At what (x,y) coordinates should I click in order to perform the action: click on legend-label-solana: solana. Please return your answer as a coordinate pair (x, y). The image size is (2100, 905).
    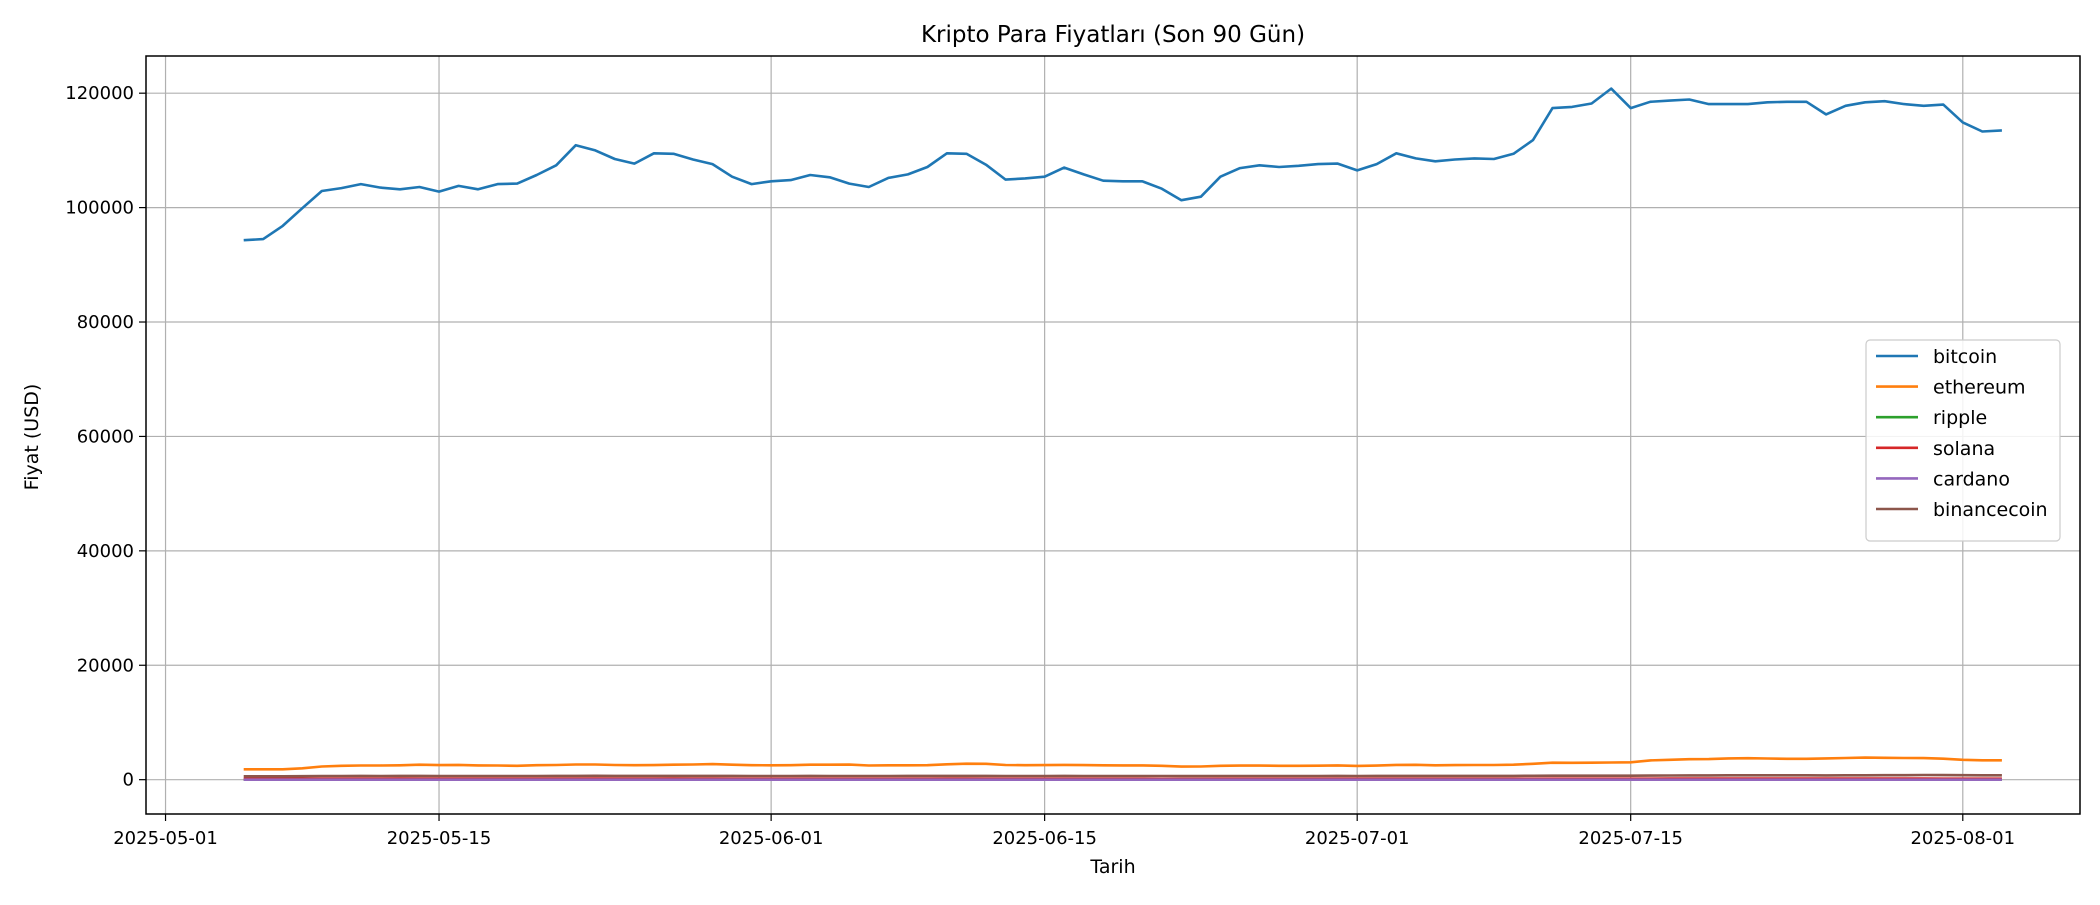
    Looking at the image, I should click on (1964, 449).